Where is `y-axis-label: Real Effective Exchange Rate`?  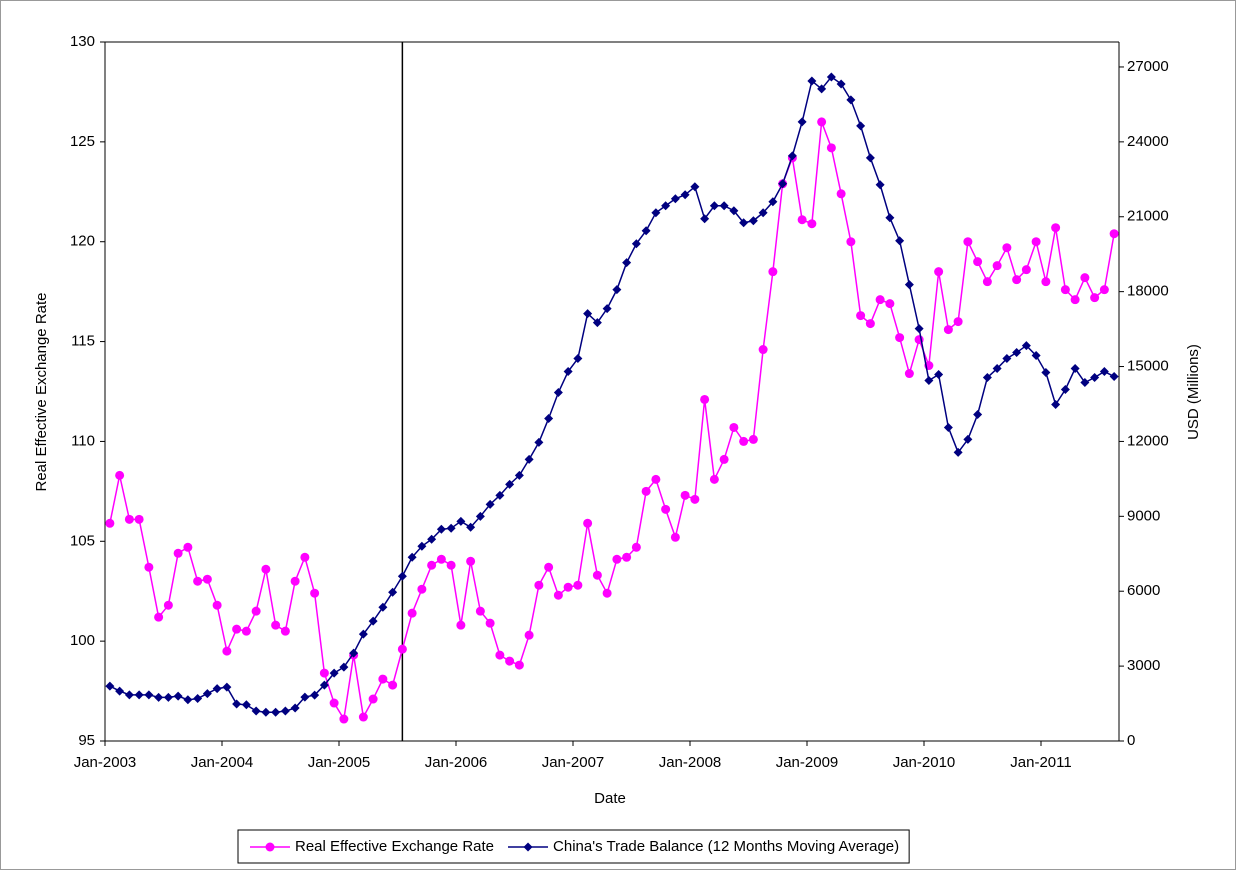
y-axis-label: Real Effective Exchange Rate is located at coordinates (41, 391).